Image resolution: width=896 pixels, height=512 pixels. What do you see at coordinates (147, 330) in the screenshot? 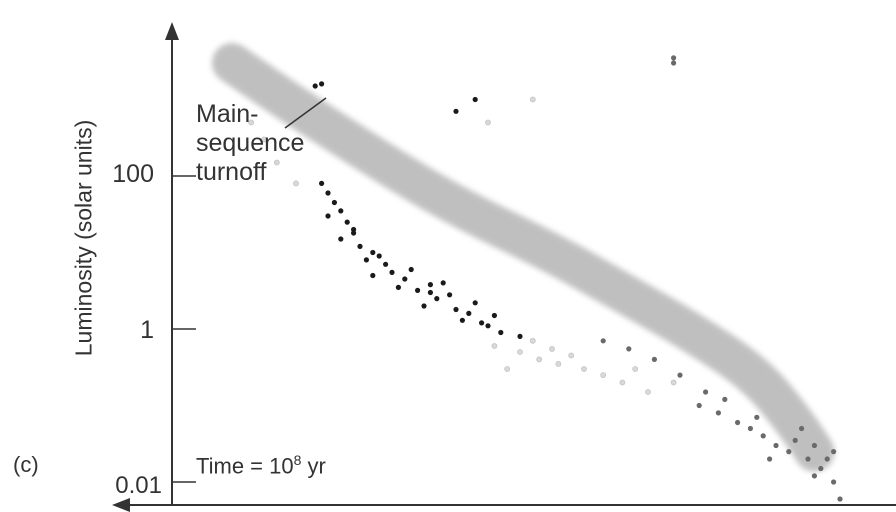
I see `y-tick-label-1: 1` at bounding box center [147, 330].